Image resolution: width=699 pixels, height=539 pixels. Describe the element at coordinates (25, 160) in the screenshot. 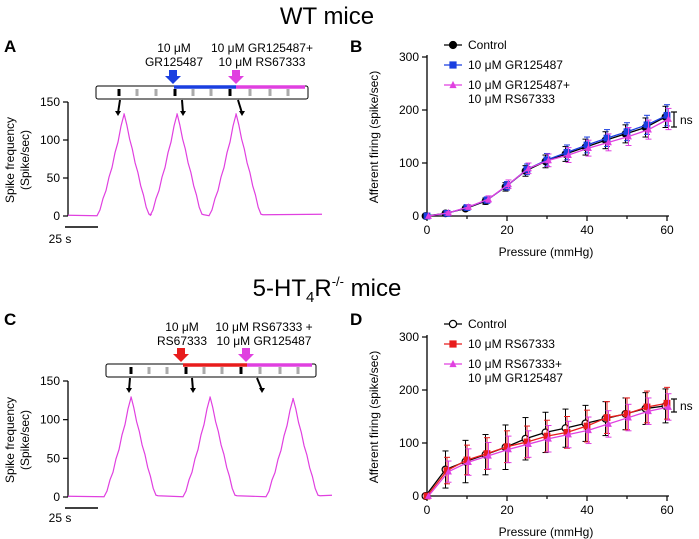

I see `panel-a-ylabel-line2: (Spike/sec)` at that location.